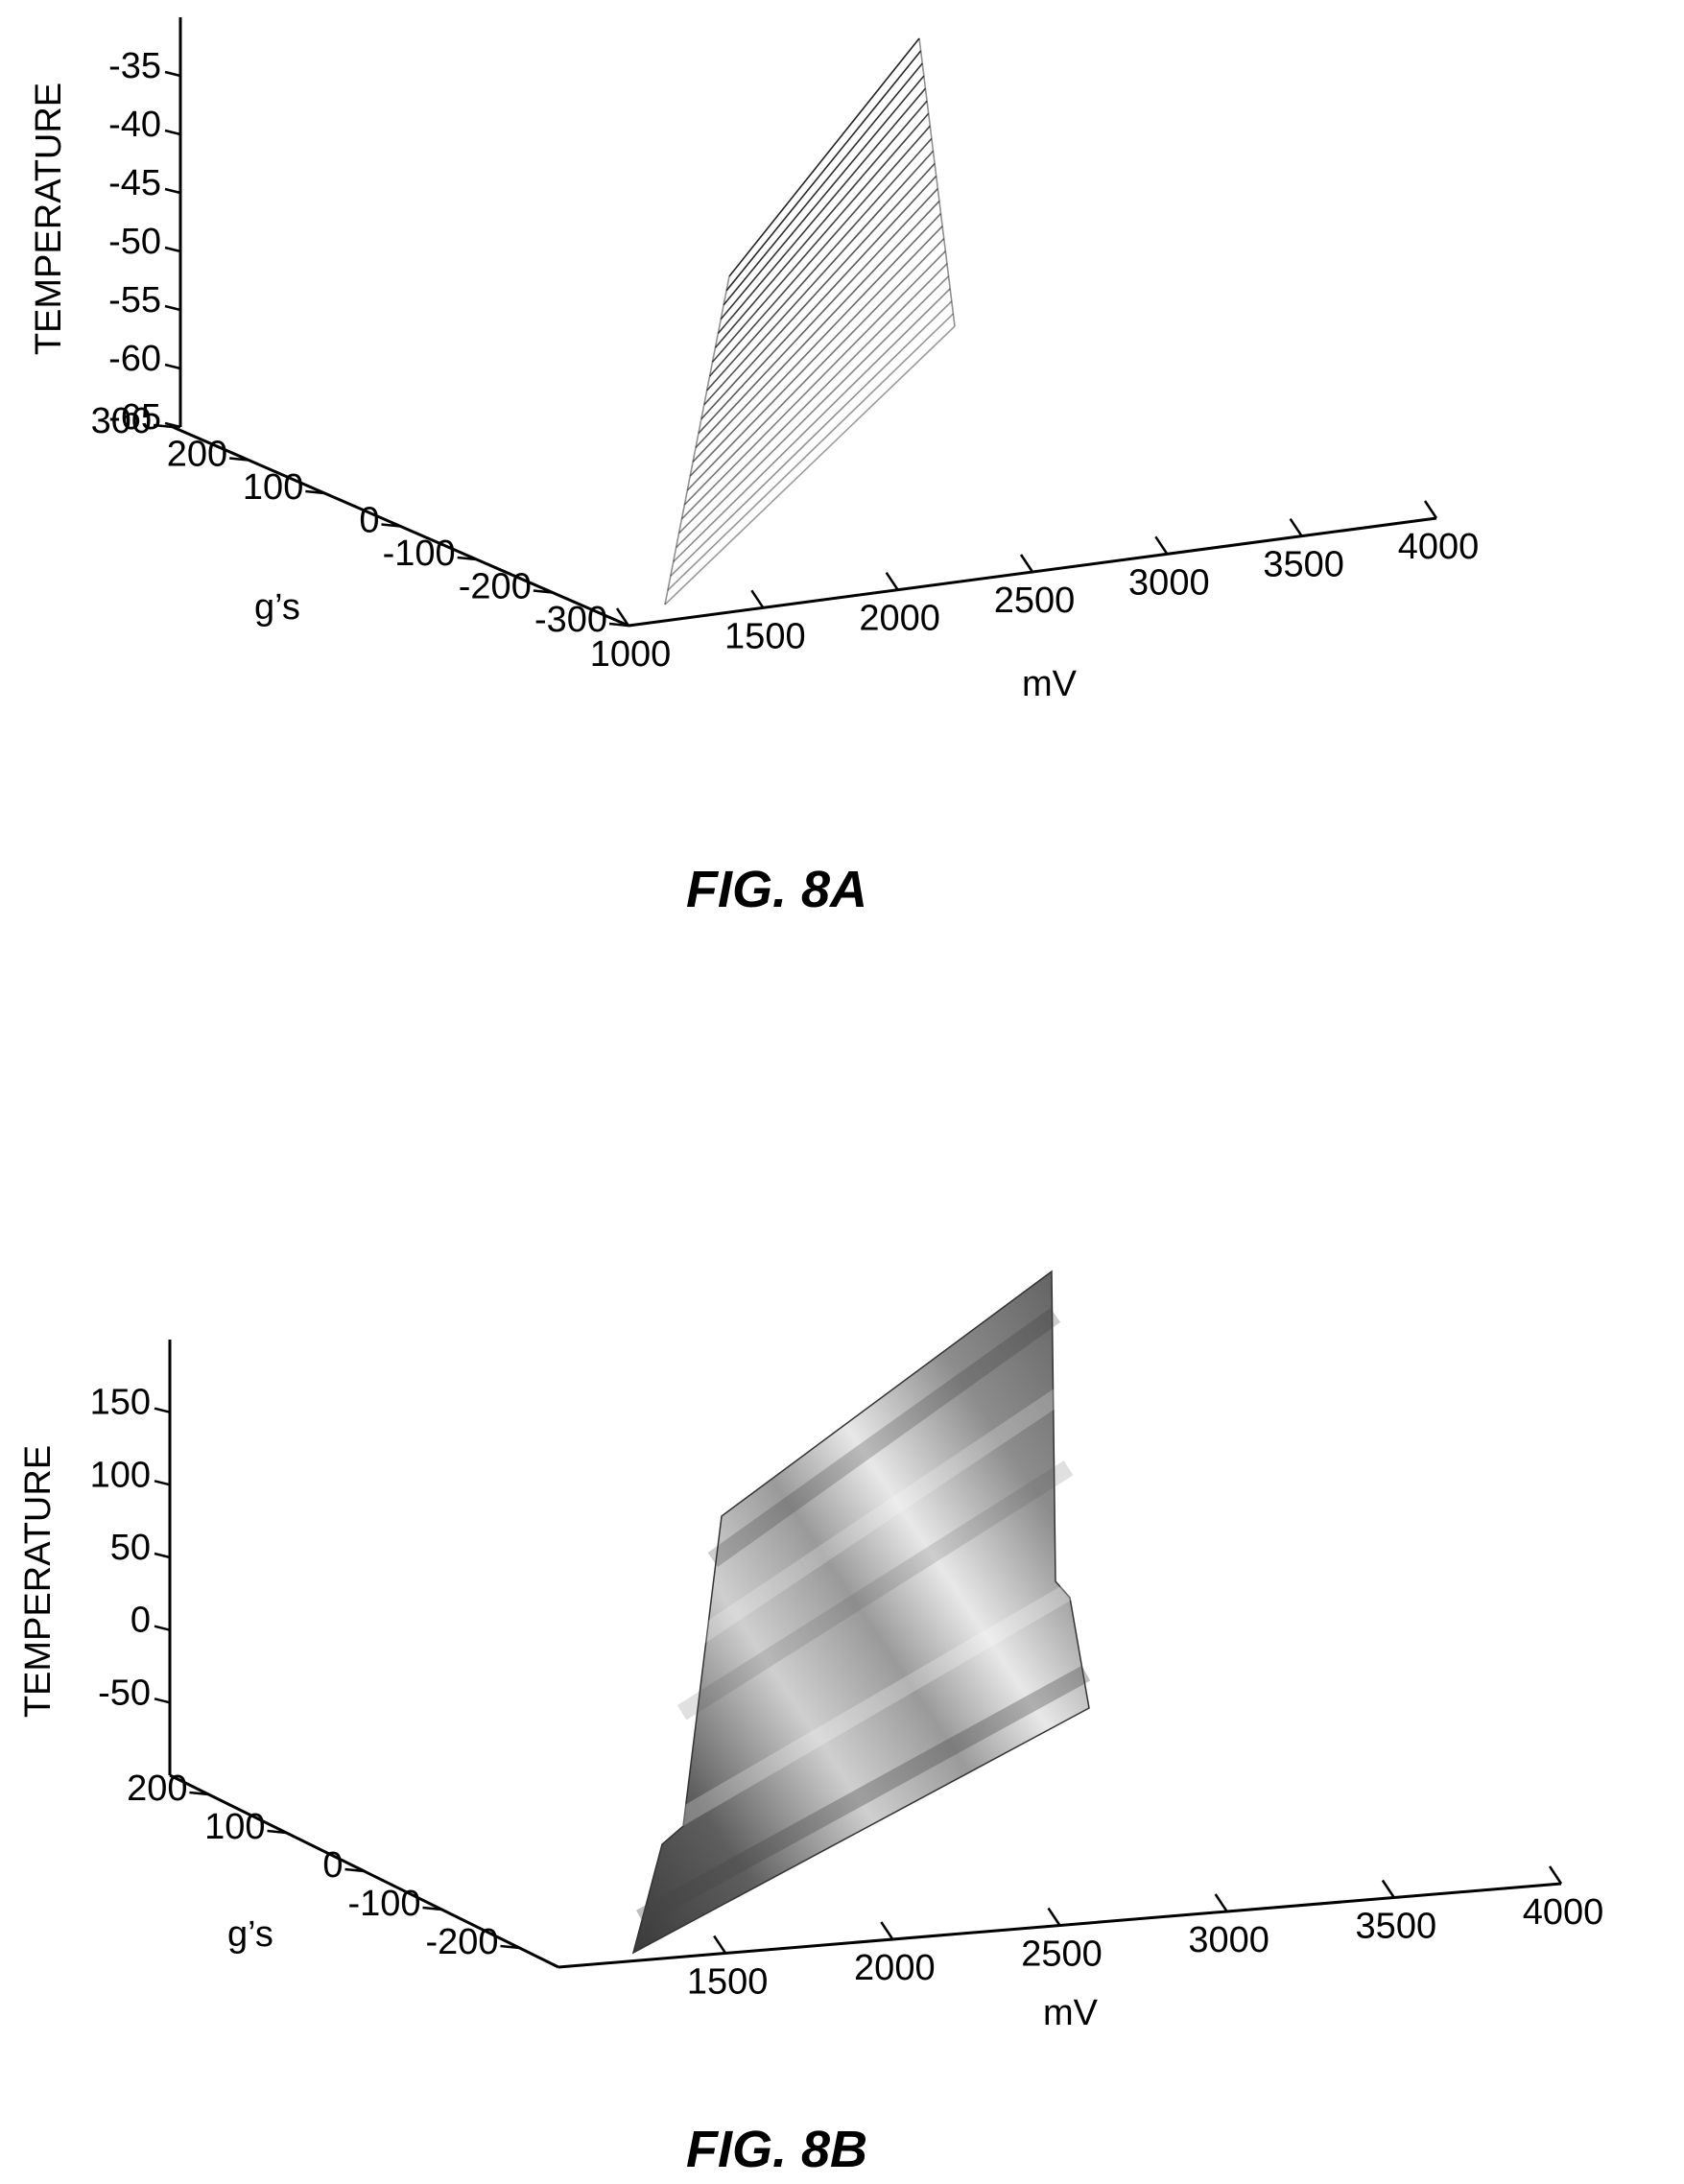 The image size is (1684, 2184). I want to click on figure-caption-8b: FIG. 8B, so click(776, 2149).